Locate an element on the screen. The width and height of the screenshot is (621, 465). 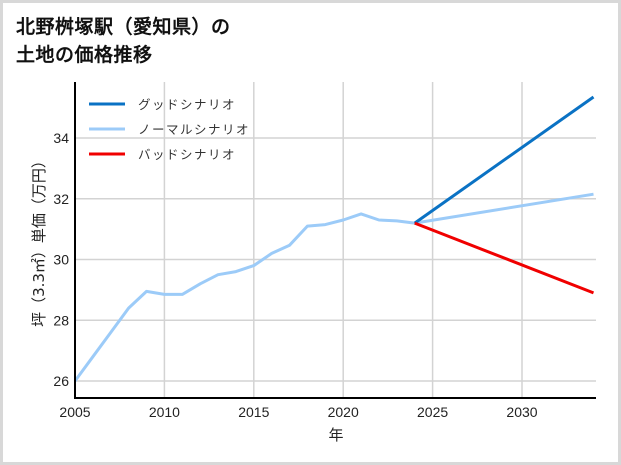
svg-text: グッドシナリオ is located at coordinates (187, 104).